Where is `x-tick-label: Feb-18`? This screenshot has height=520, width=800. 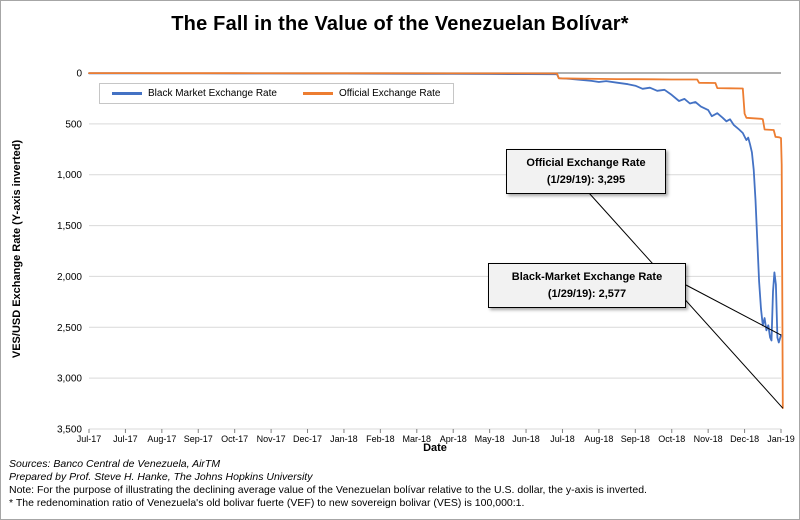
x-tick-label: Feb-18 is located at coordinates (380, 439).